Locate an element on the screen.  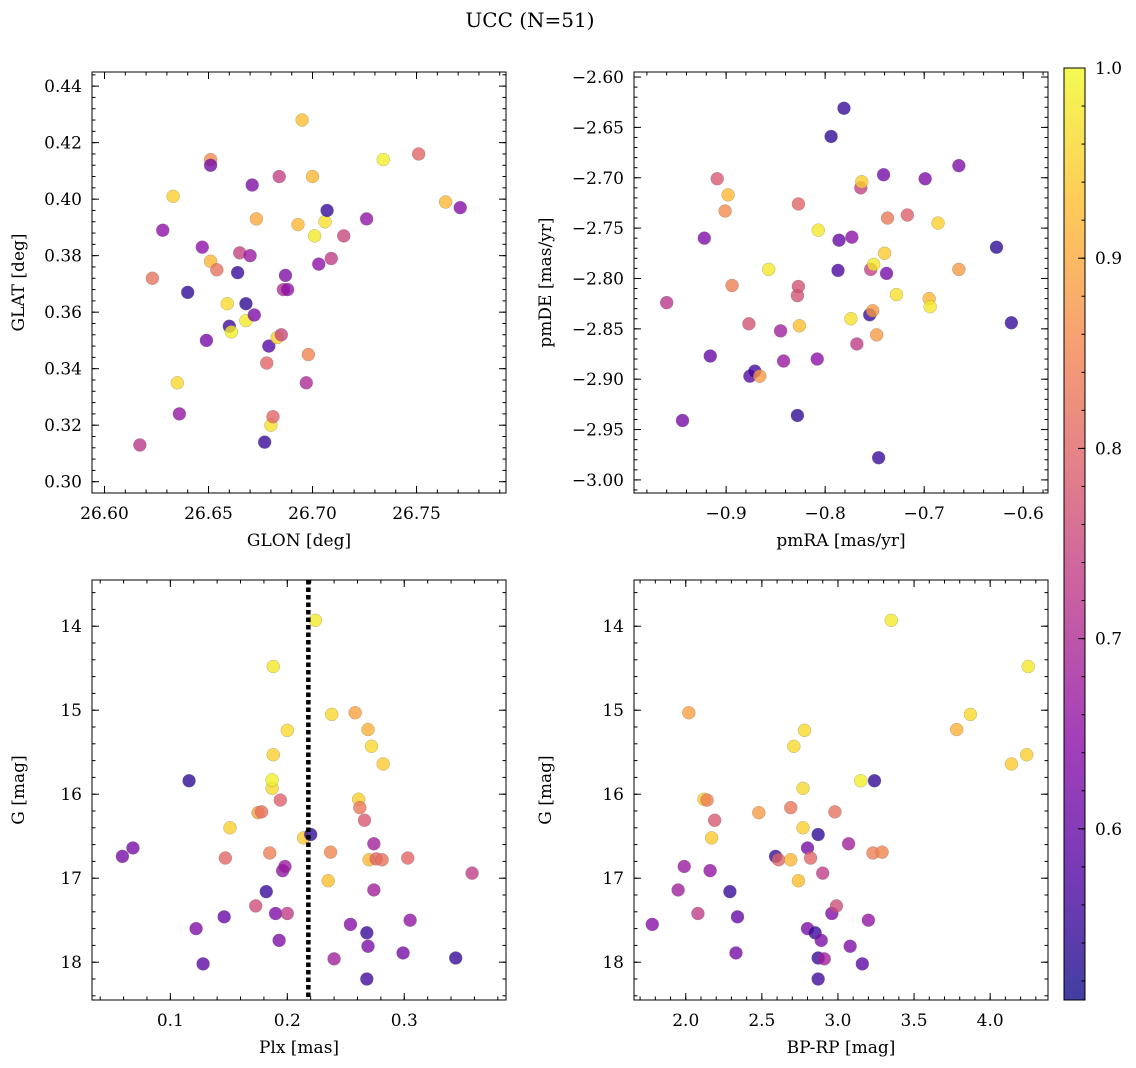
y-tick-label: 0.36 is located at coordinates (63, 313).